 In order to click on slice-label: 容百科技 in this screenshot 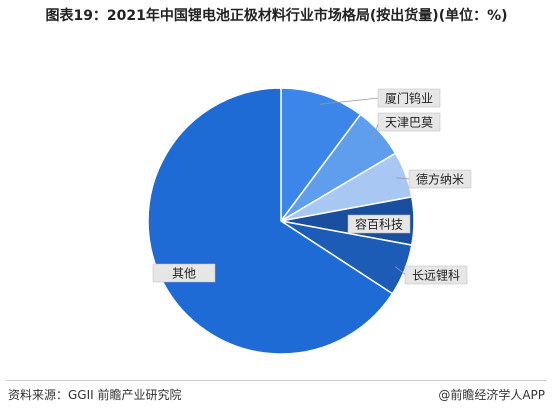, I will do `click(379, 224)`.